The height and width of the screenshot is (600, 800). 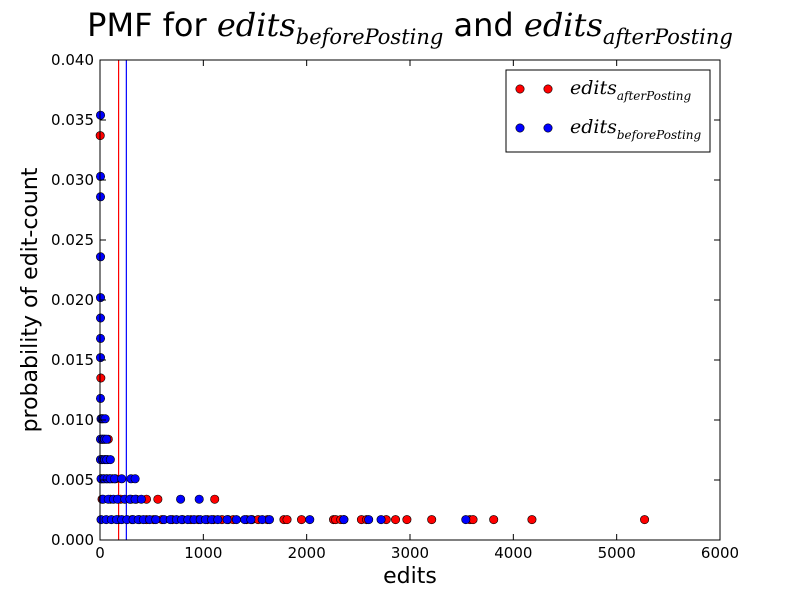 I want to click on vertical-lines, so click(x=122, y=300).